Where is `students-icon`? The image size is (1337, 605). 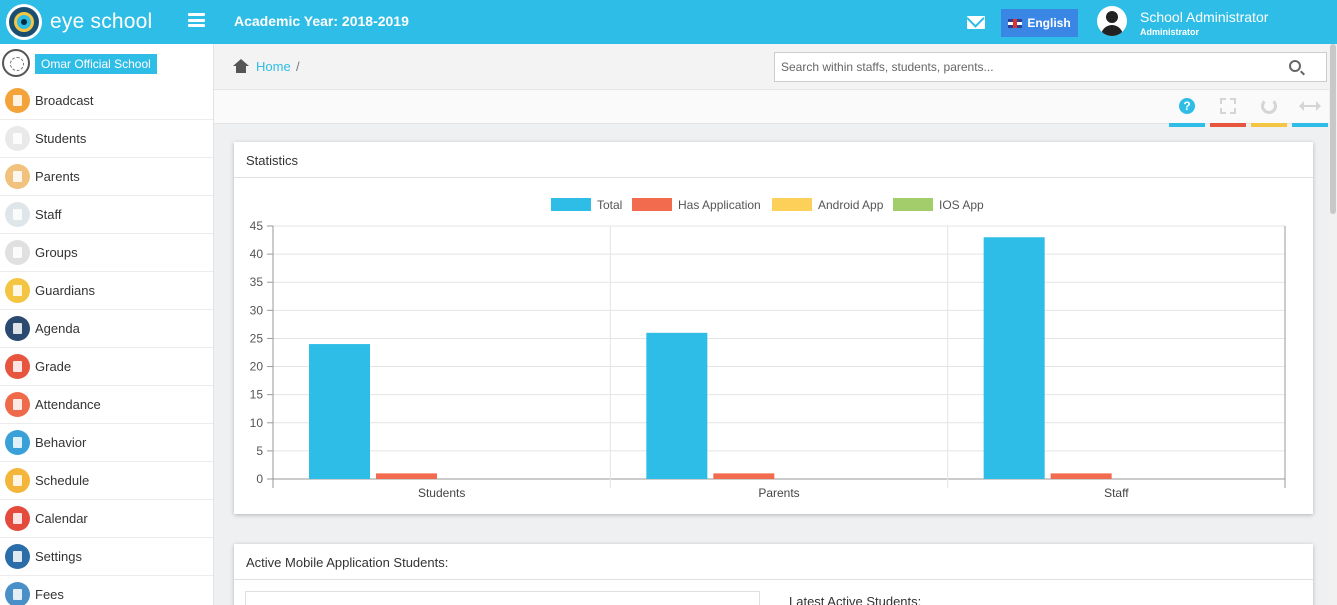
students-icon is located at coordinates (17, 138).